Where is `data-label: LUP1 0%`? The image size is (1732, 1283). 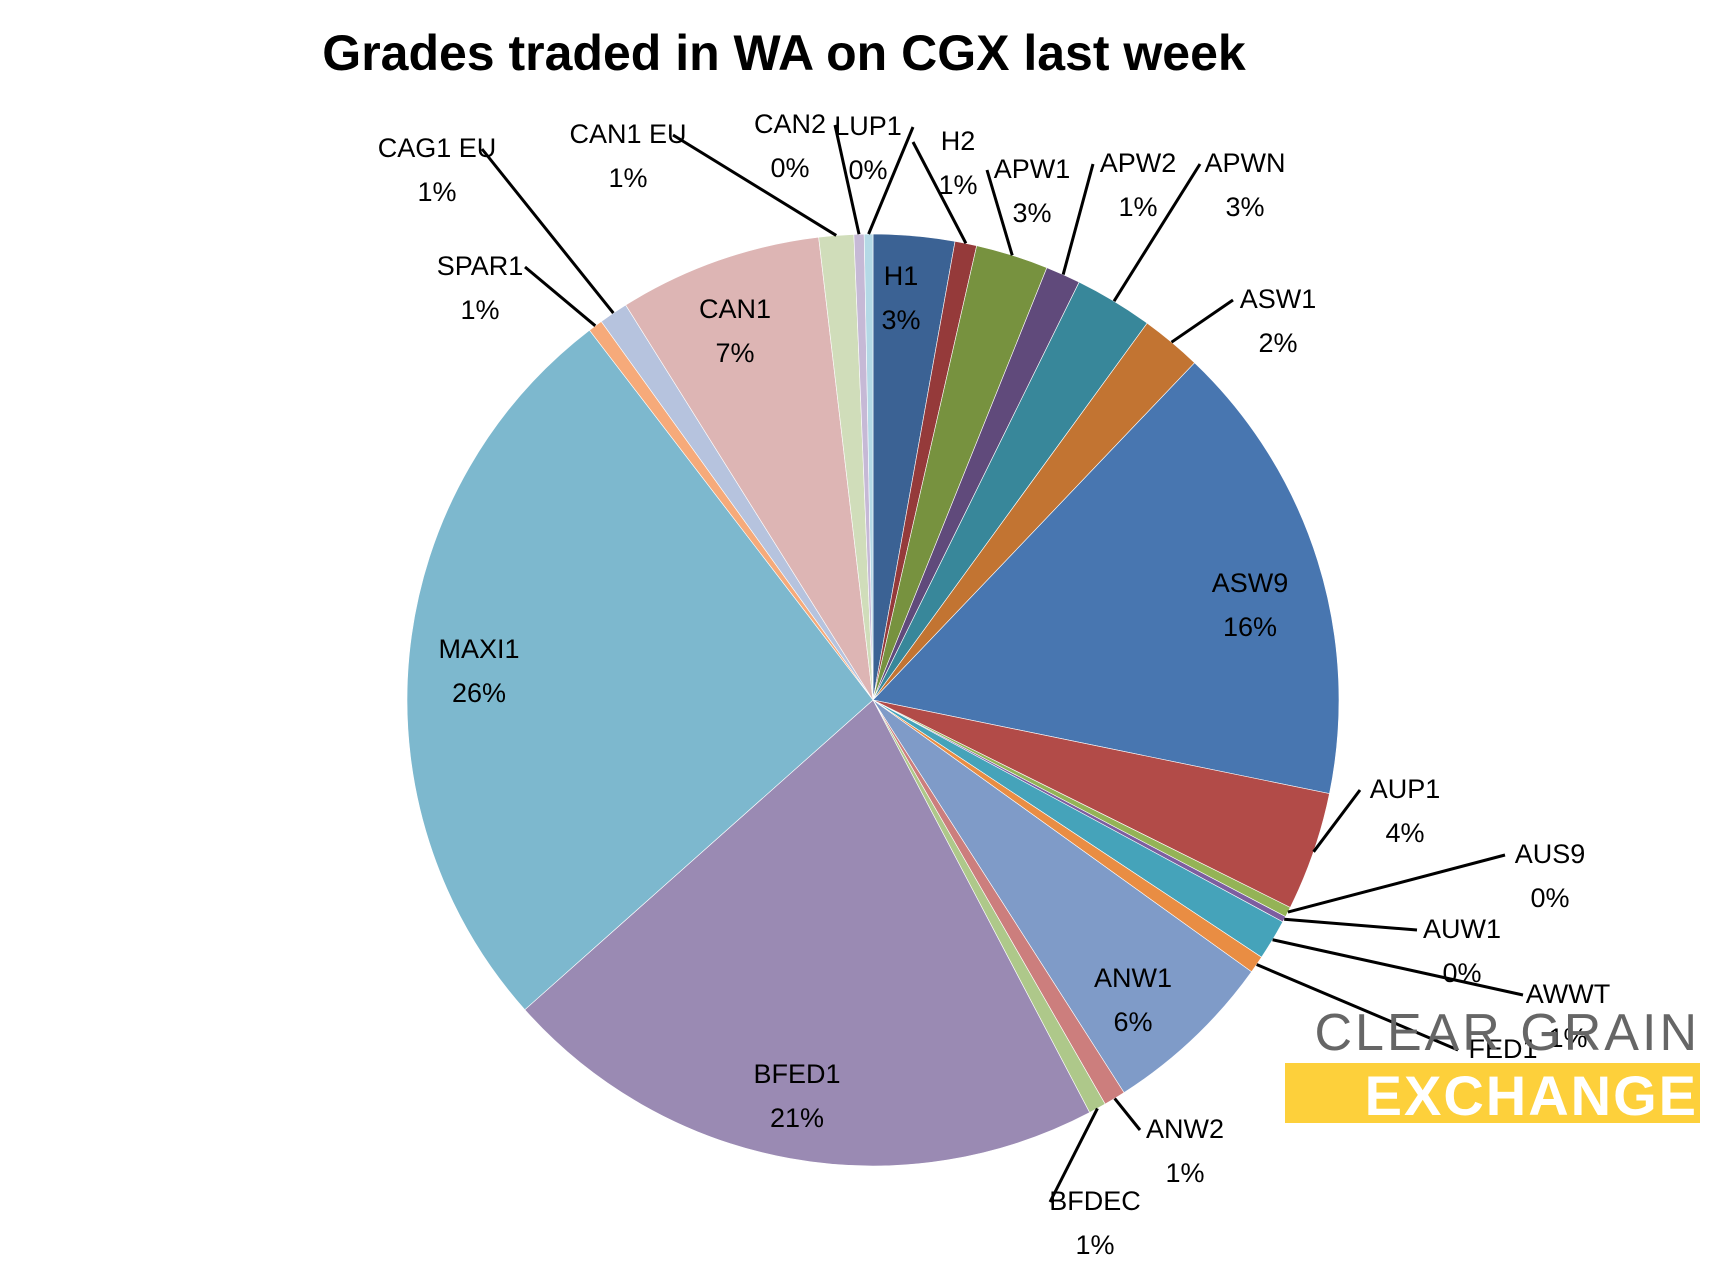 data-label: LUP1 0% is located at coordinates (868, 148).